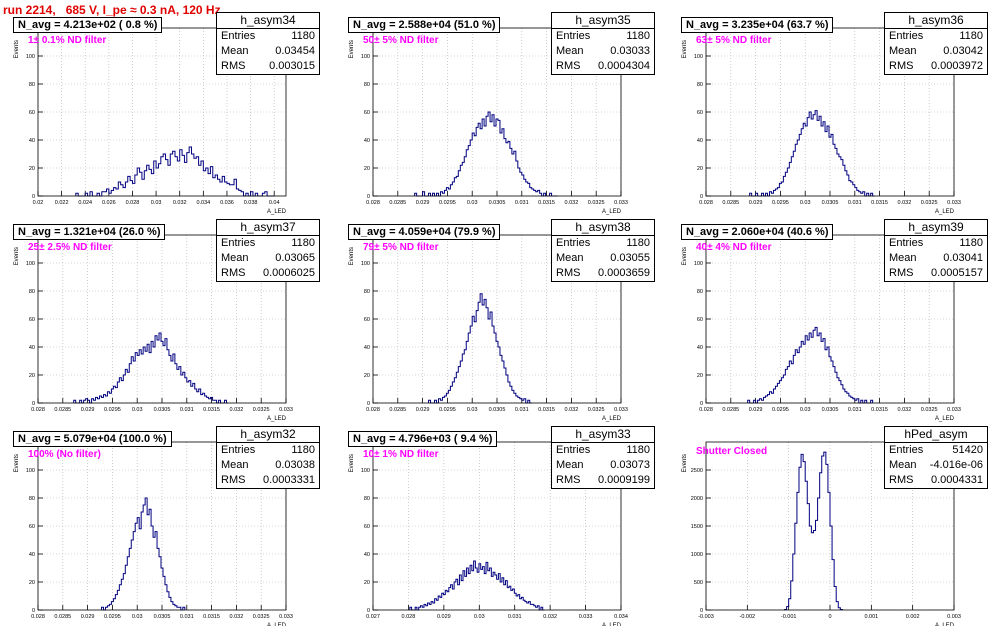  What do you see at coordinates (757, 25) in the screenshot?
I see `n-avg-label: N_avg = 3.235e+04 (63.7 %)` at bounding box center [757, 25].